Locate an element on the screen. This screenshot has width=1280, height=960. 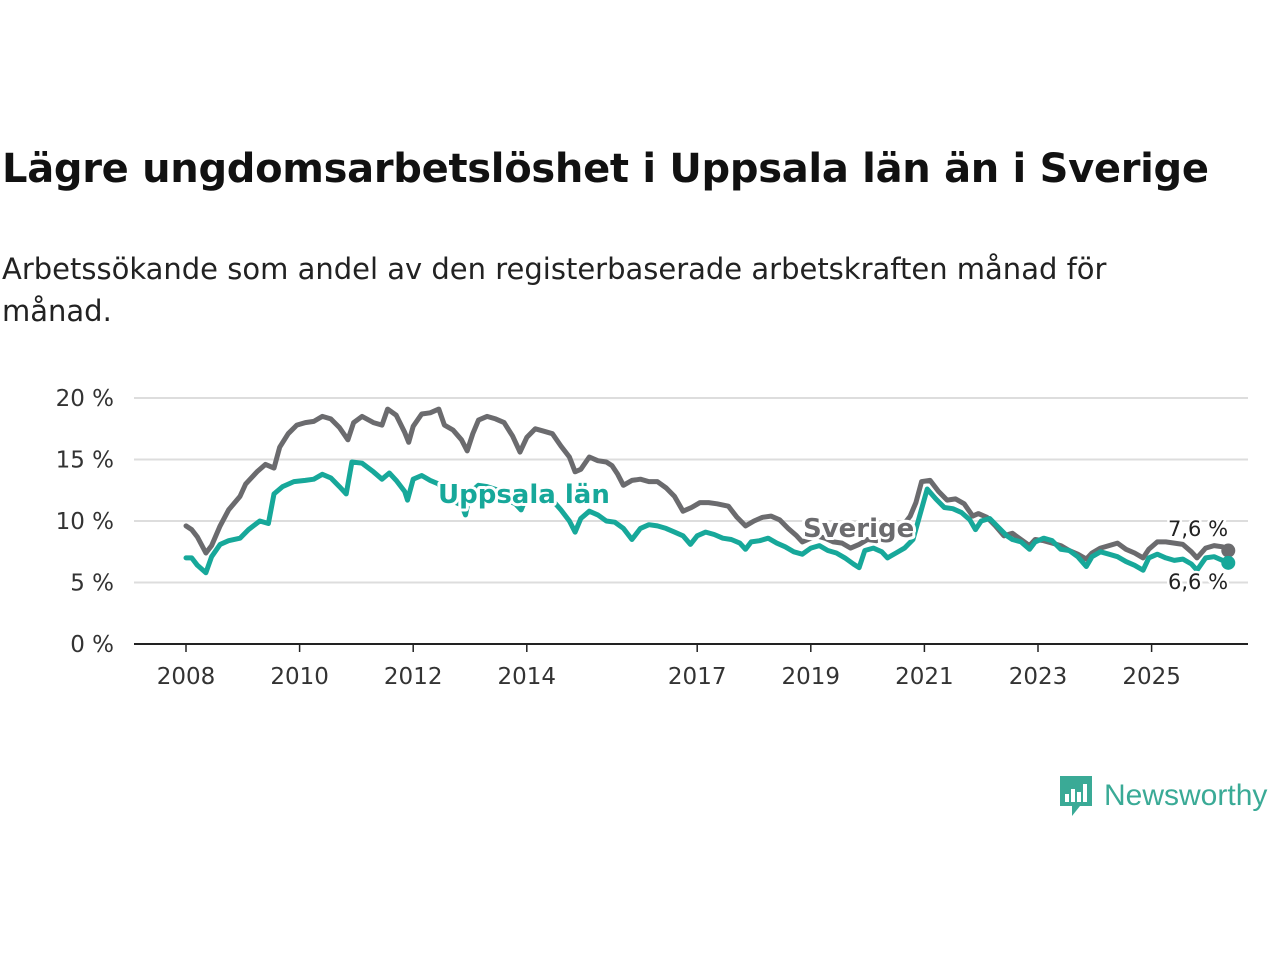
y-axis-tick-labels: 0 % 5 % 10 % 15 % 20 % is located at coordinates (85, 522).